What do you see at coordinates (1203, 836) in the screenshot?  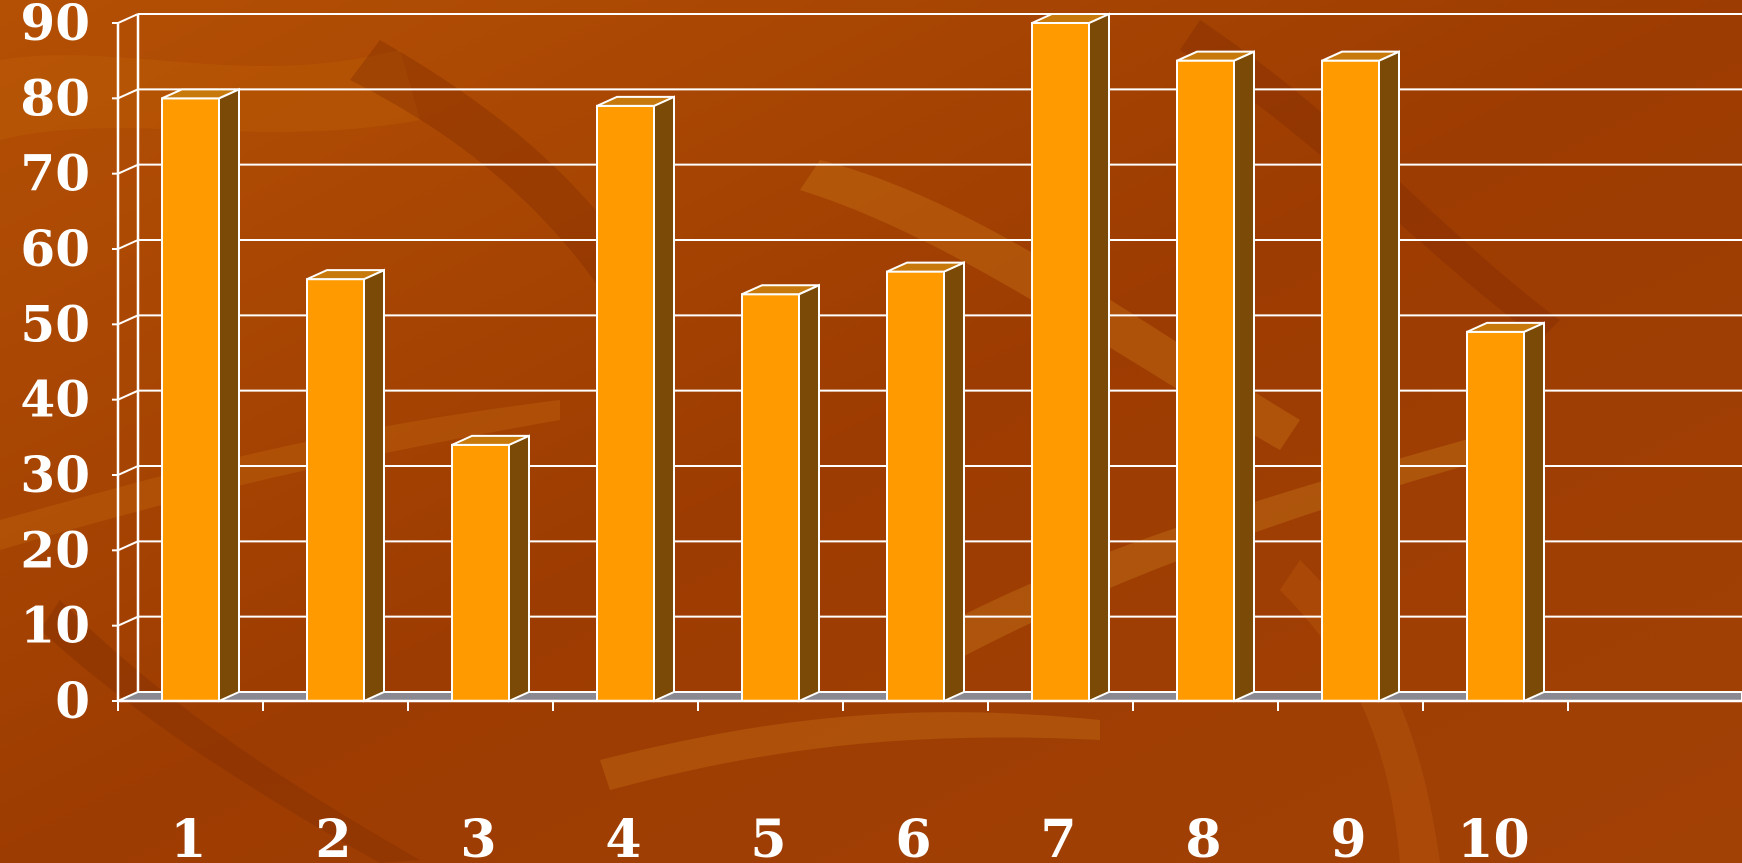 I see `x-tick-label: 8` at bounding box center [1203, 836].